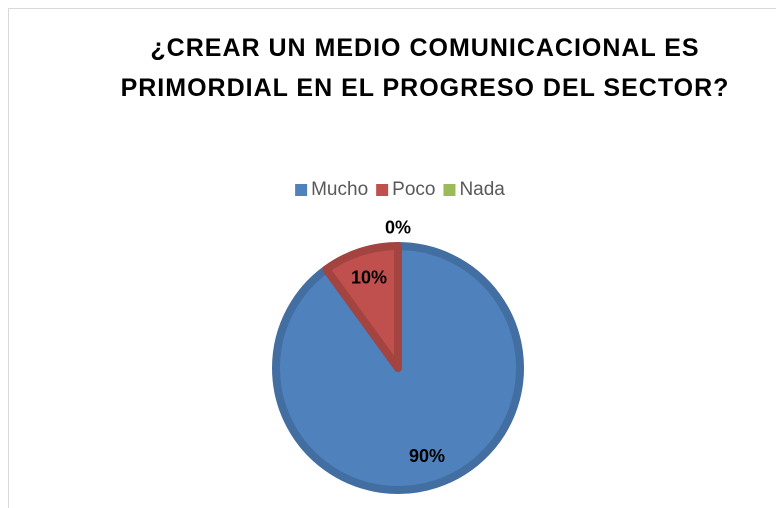  Describe the element at coordinates (427, 456) in the screenshot. I see `data-label: 90%` at that location.